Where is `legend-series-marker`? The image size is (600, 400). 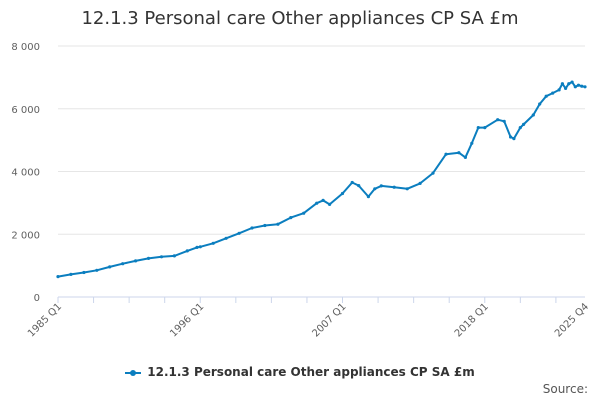 legend-series-marker is located at coordinates (133, 372).